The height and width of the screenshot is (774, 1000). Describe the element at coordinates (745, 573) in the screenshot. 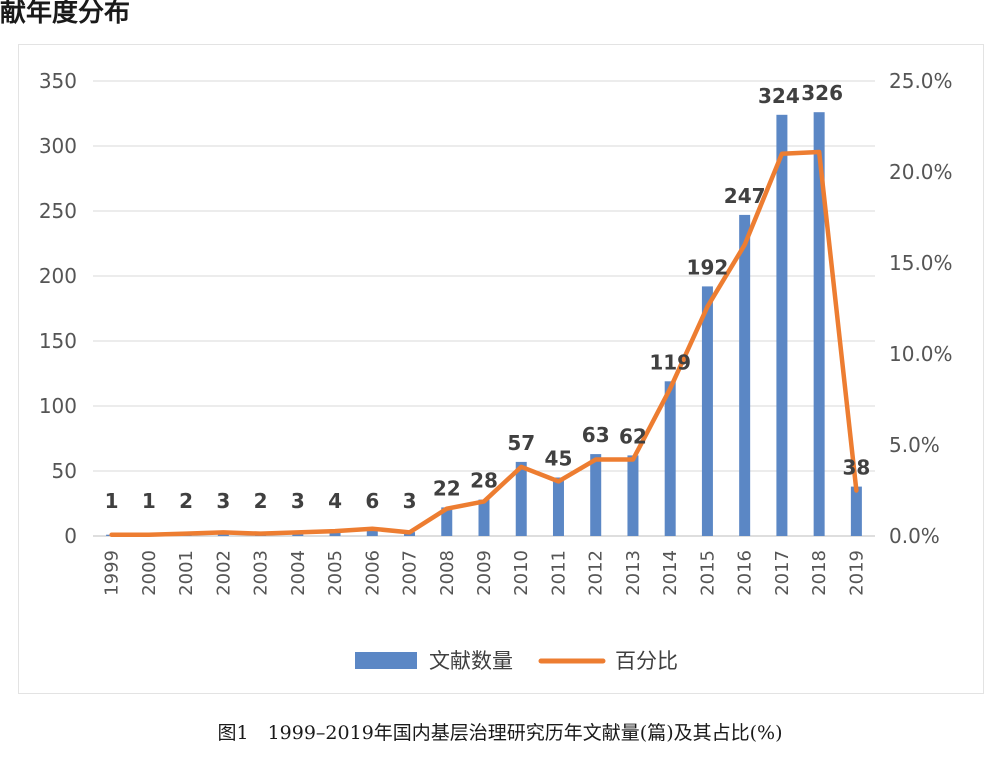

I see `x-tick-label: 2016` at that location.